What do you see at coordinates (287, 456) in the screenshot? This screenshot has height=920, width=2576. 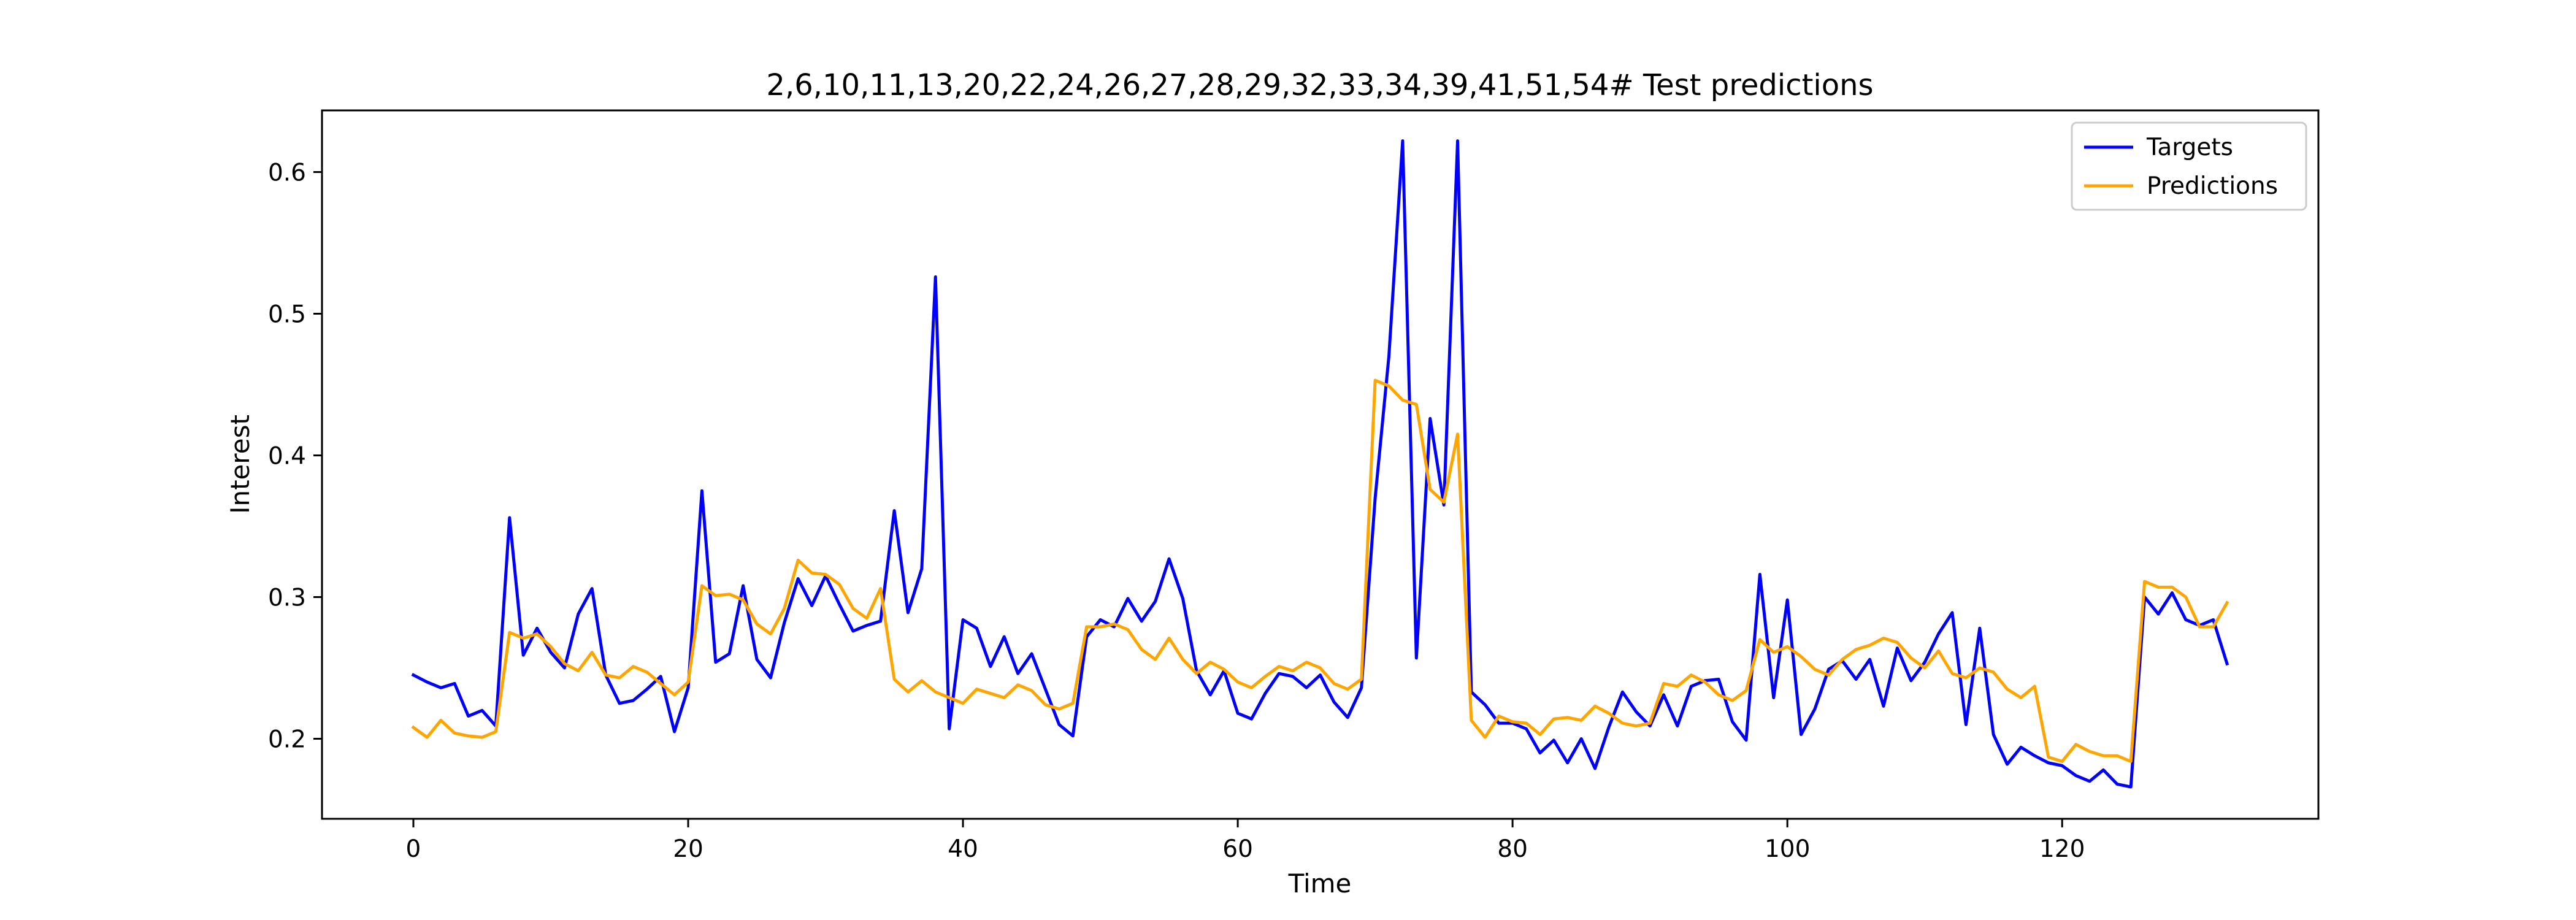 I see `y-tick-label: 0.4` at bounding box center [287, 456].